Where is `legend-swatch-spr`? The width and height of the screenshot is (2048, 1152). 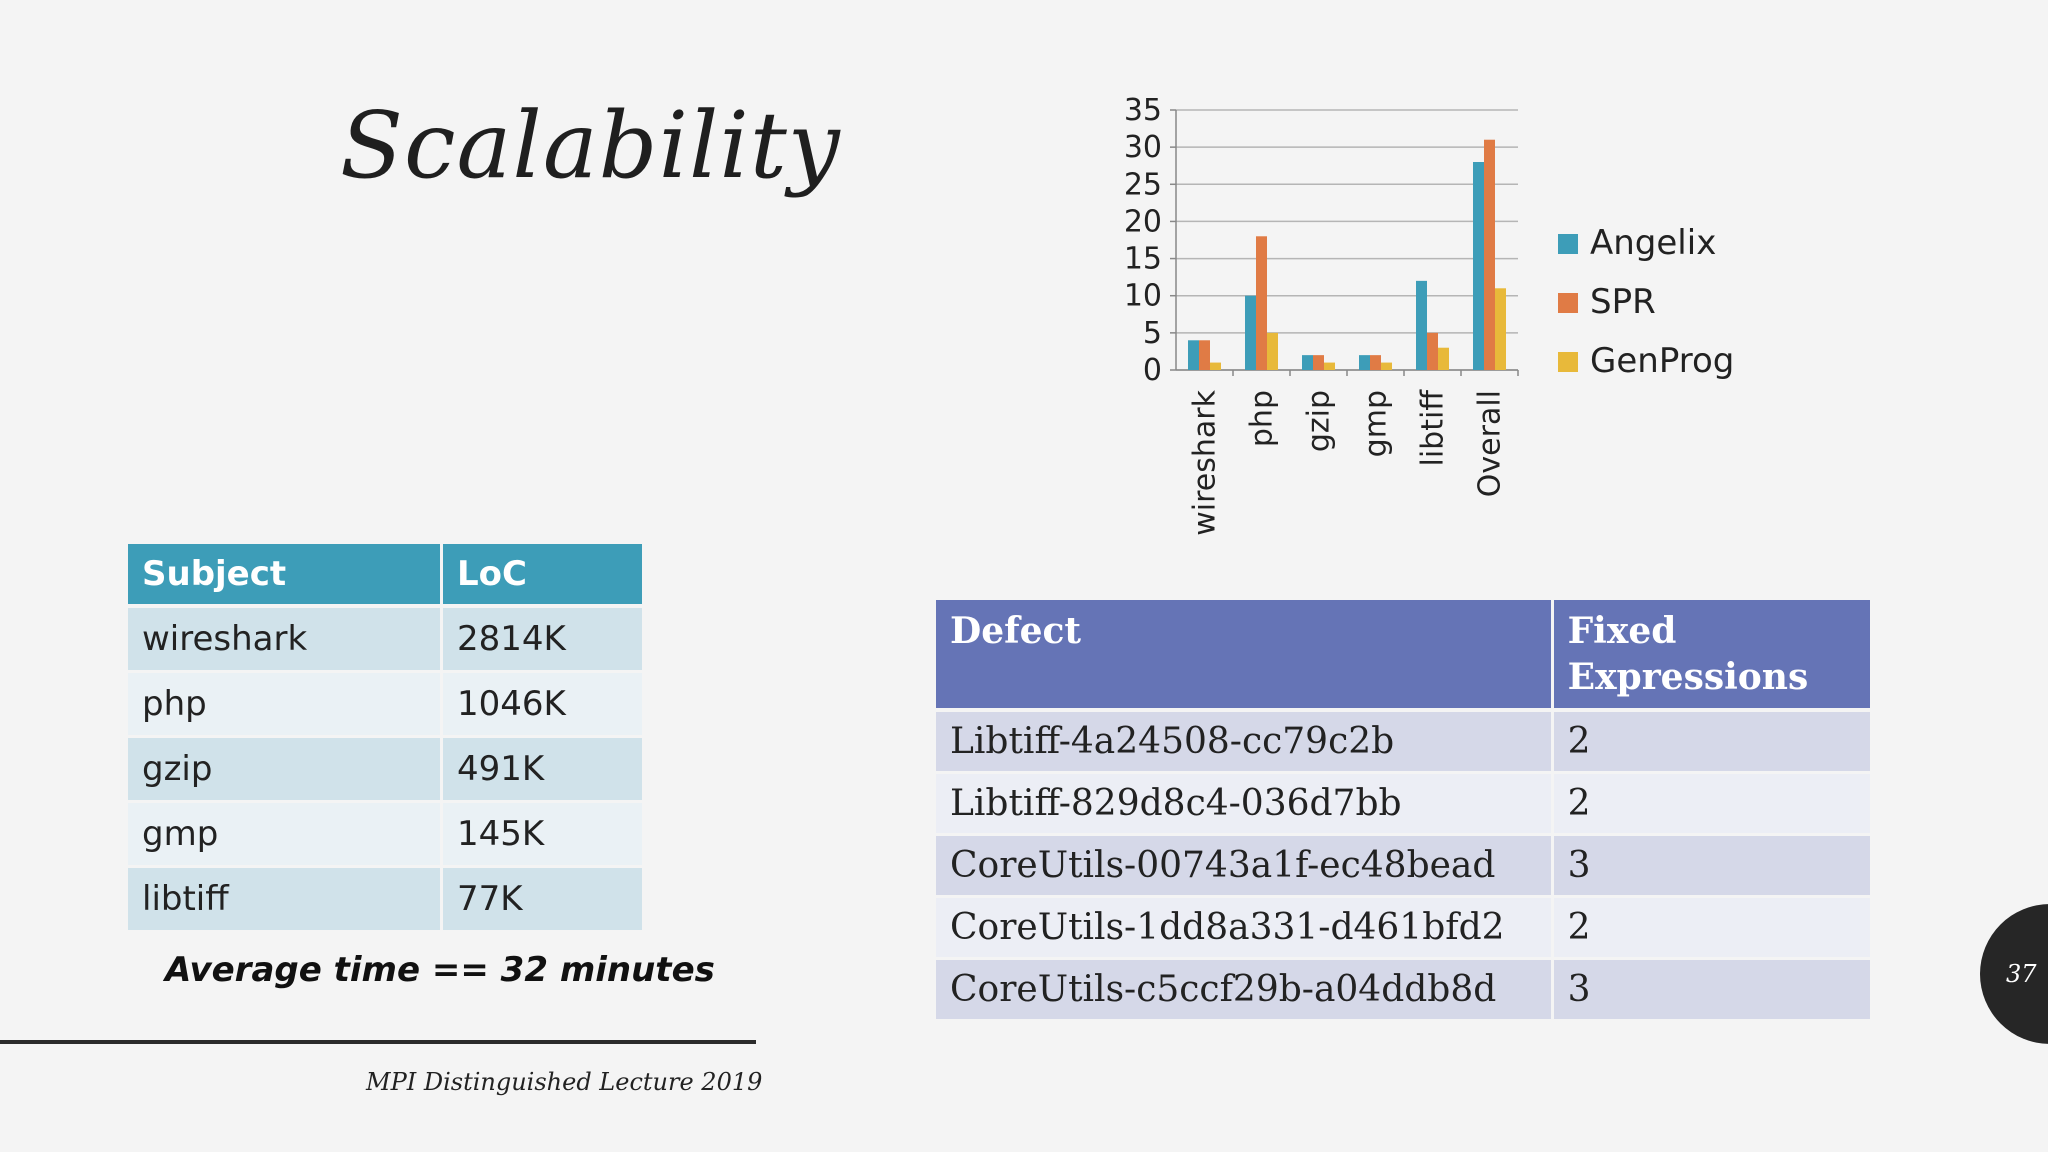
legend-swatch-spr is located at coordinates (1568, 303).